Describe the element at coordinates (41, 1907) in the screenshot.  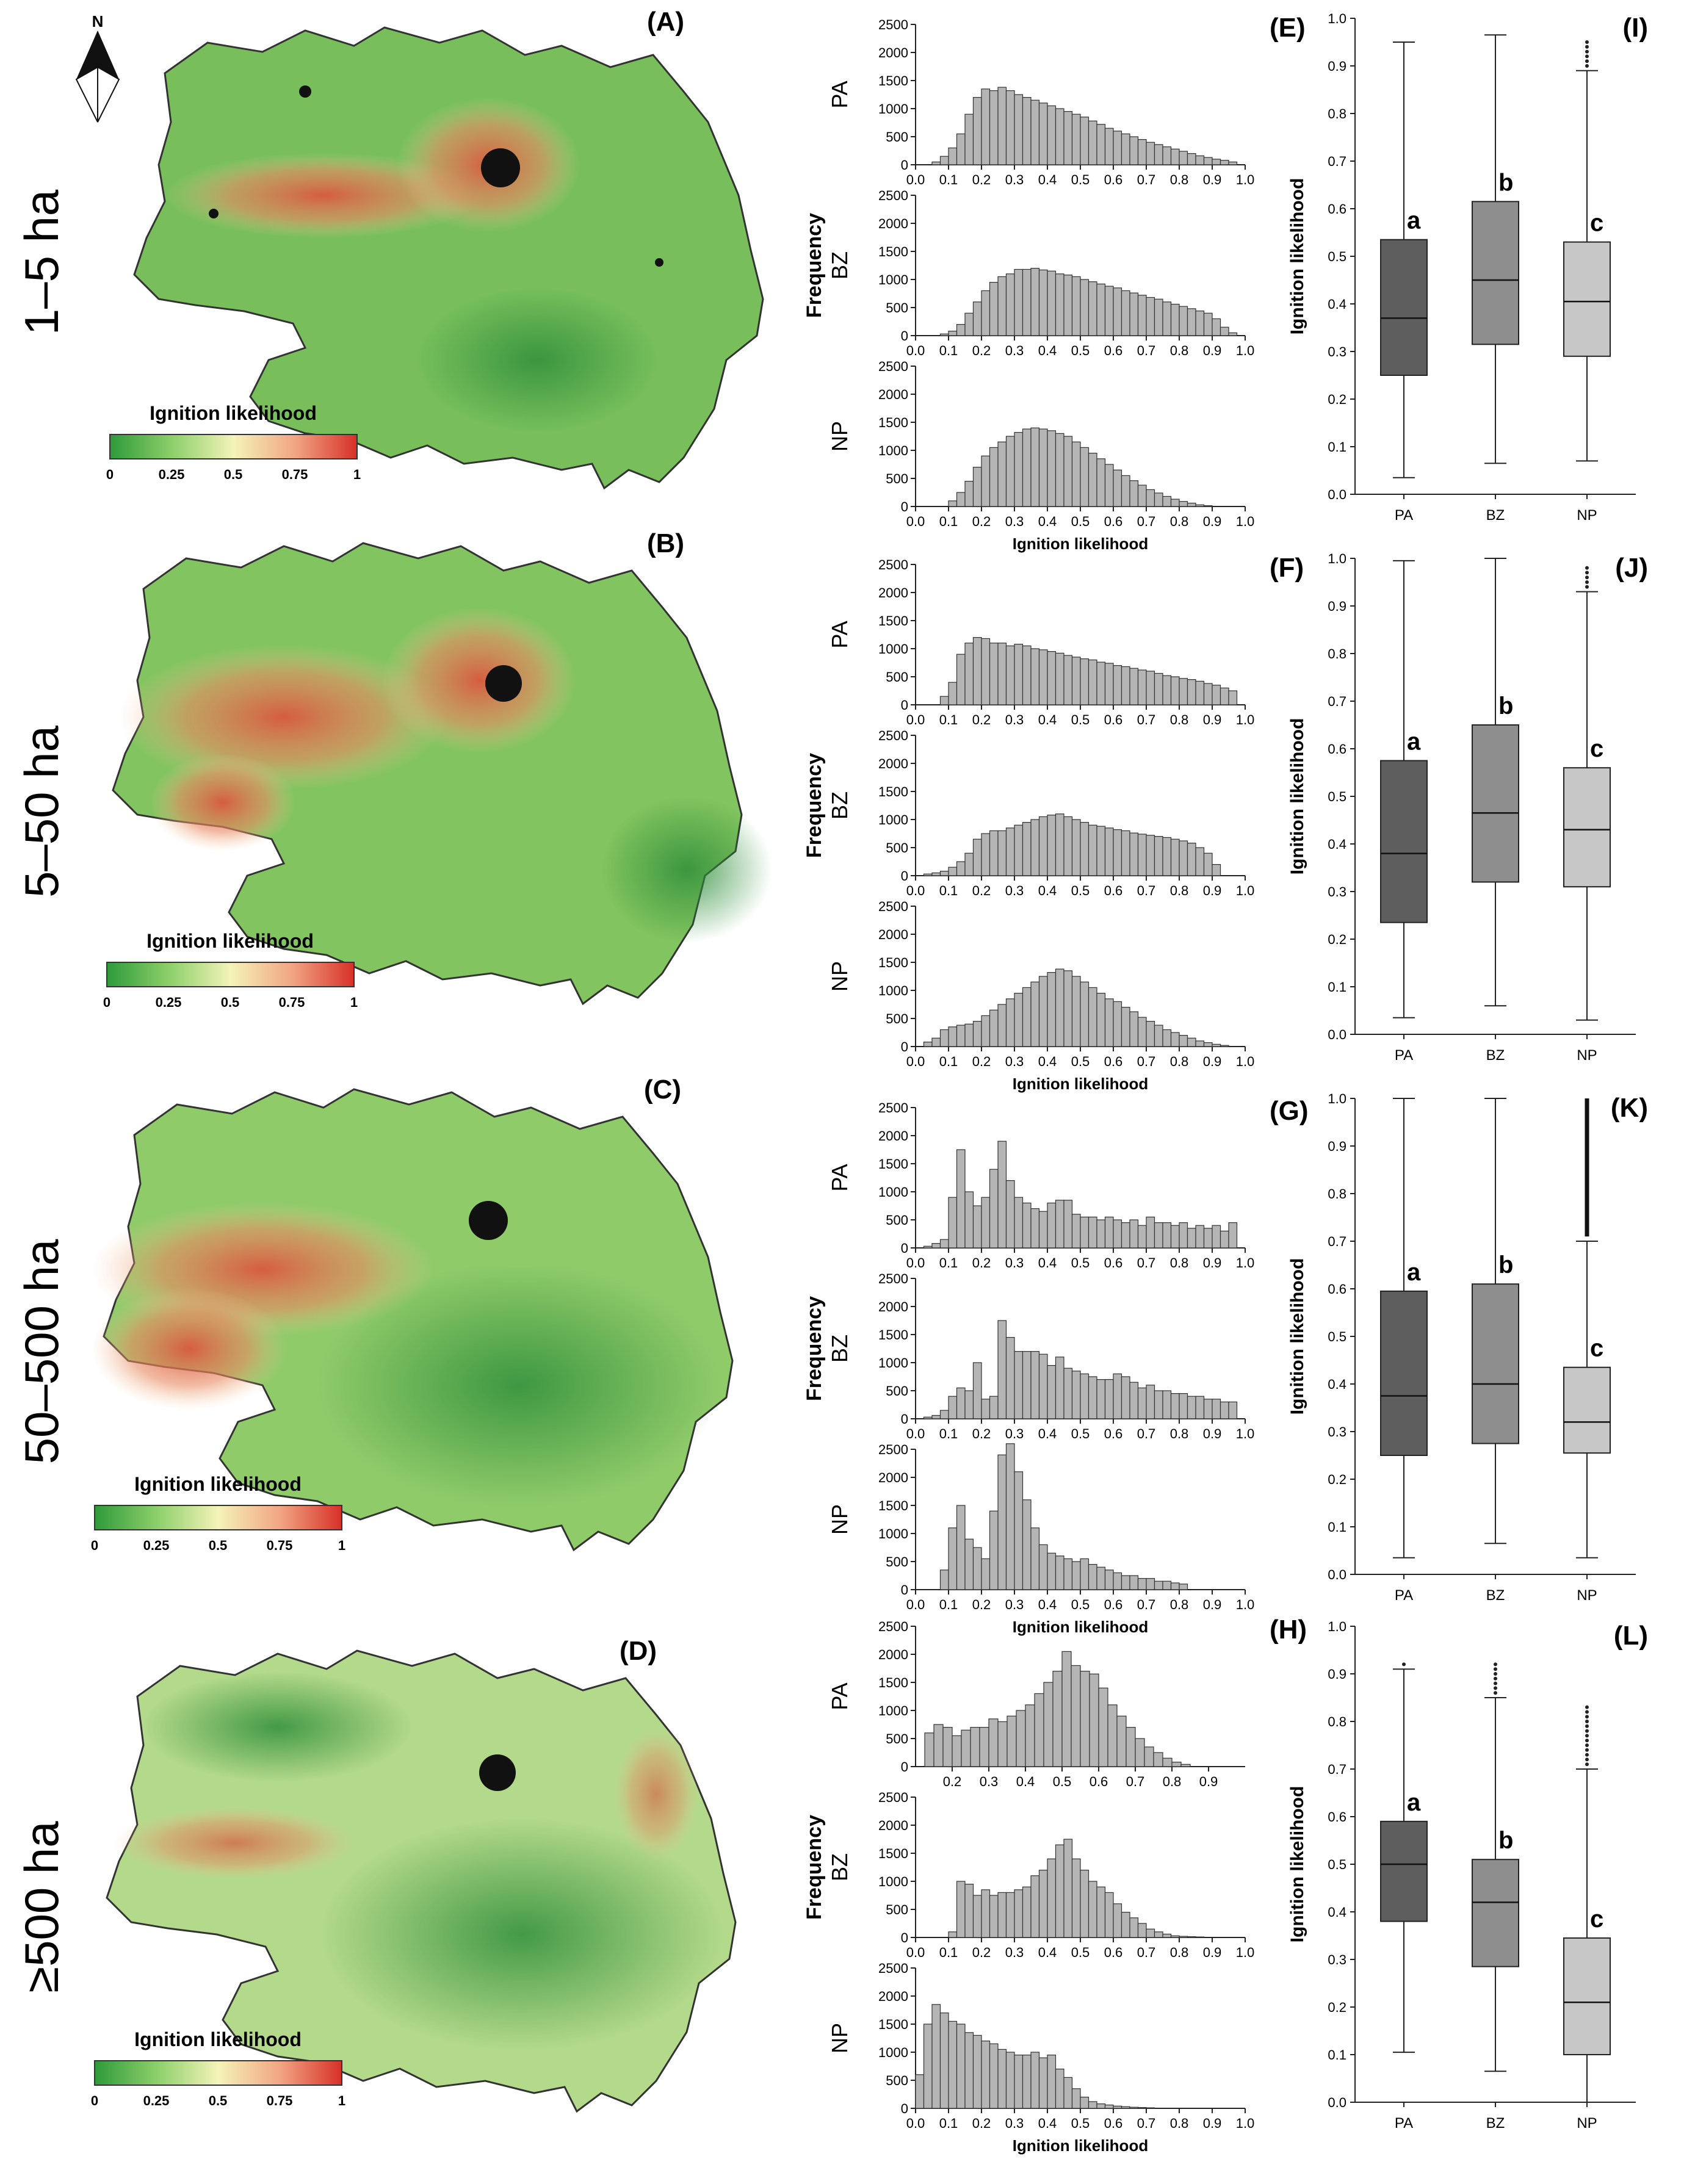
I see `row-500ha-plus: ≥500 ha` at that location.